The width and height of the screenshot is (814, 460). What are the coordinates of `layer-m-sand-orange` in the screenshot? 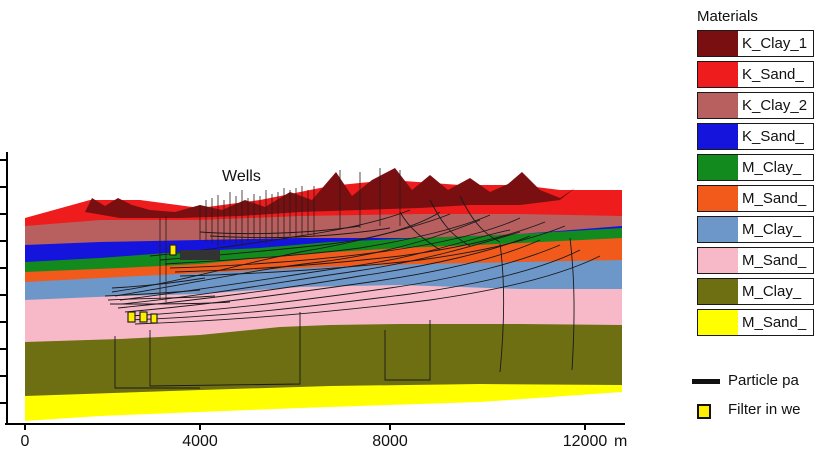 It's located at (323, 259).